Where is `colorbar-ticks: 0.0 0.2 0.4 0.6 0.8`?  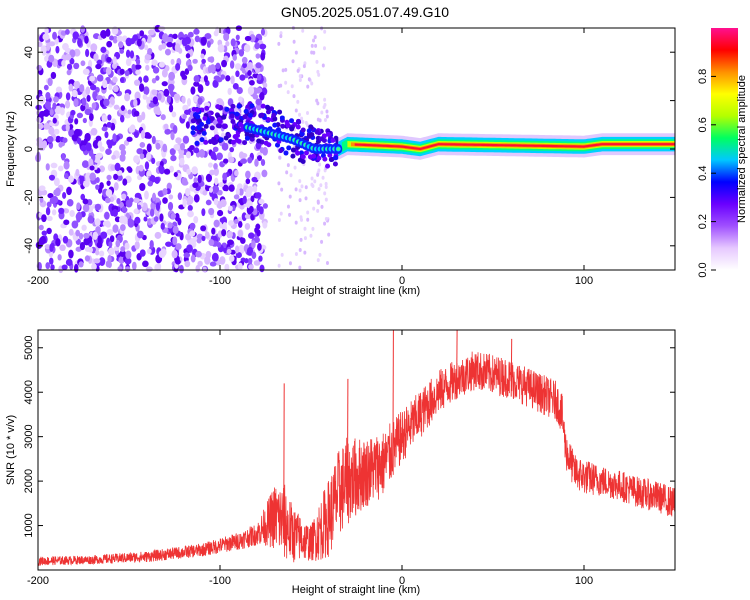
colorbar-ticks: 0.0 0.2 0.4 0.6 0.8 is located at coordinates (706, 173).